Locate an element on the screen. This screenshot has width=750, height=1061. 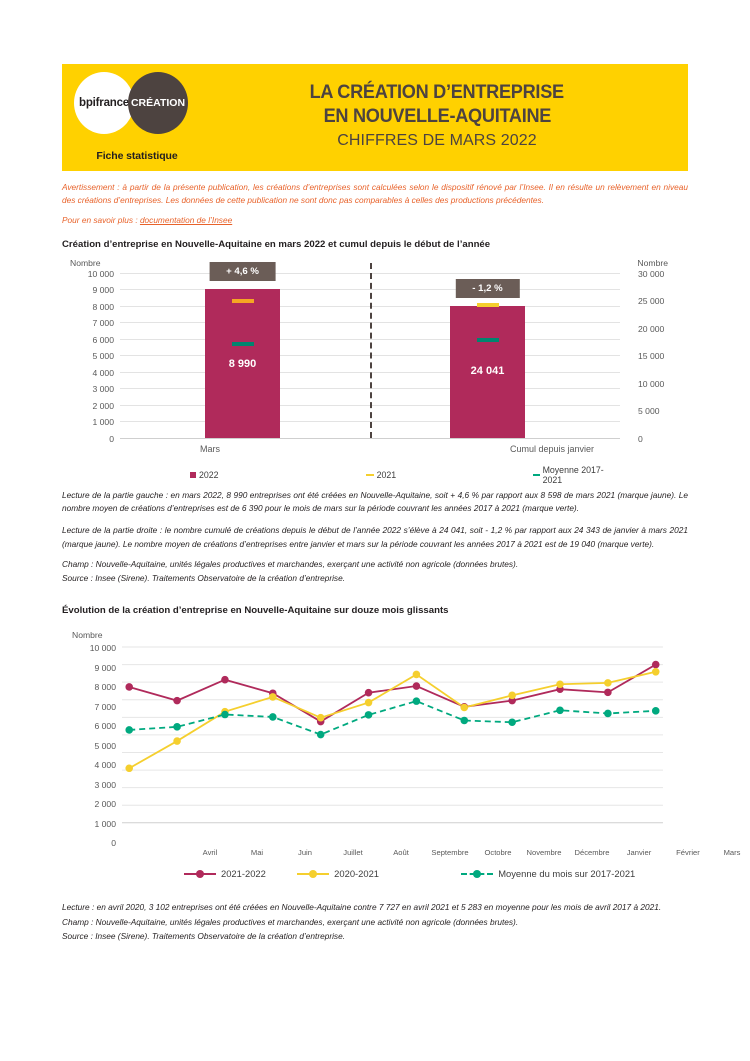
bar-x-label-mars: Mars is located at coordinates (210, 448).